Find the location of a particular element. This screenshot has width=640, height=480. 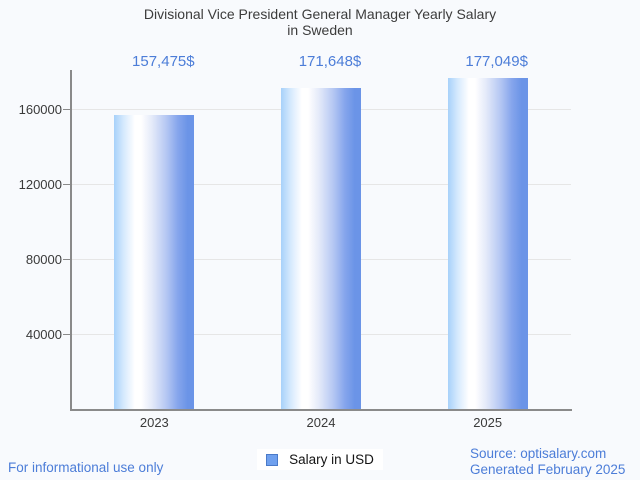

chart-title-line2: in Sweden is located at coordinates (320, 30).